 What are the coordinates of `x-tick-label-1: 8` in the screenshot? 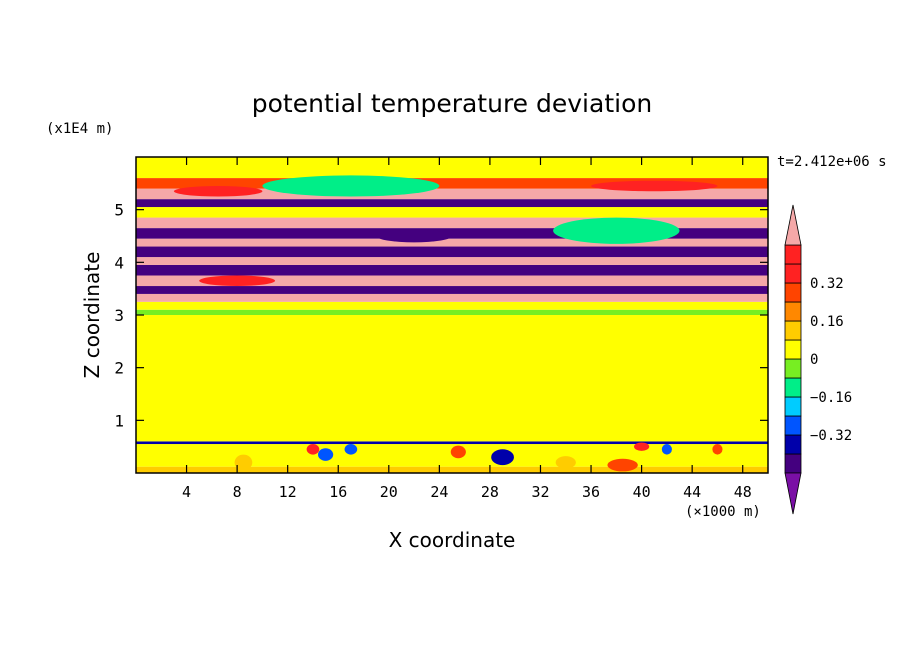 It's located at (237, 492).